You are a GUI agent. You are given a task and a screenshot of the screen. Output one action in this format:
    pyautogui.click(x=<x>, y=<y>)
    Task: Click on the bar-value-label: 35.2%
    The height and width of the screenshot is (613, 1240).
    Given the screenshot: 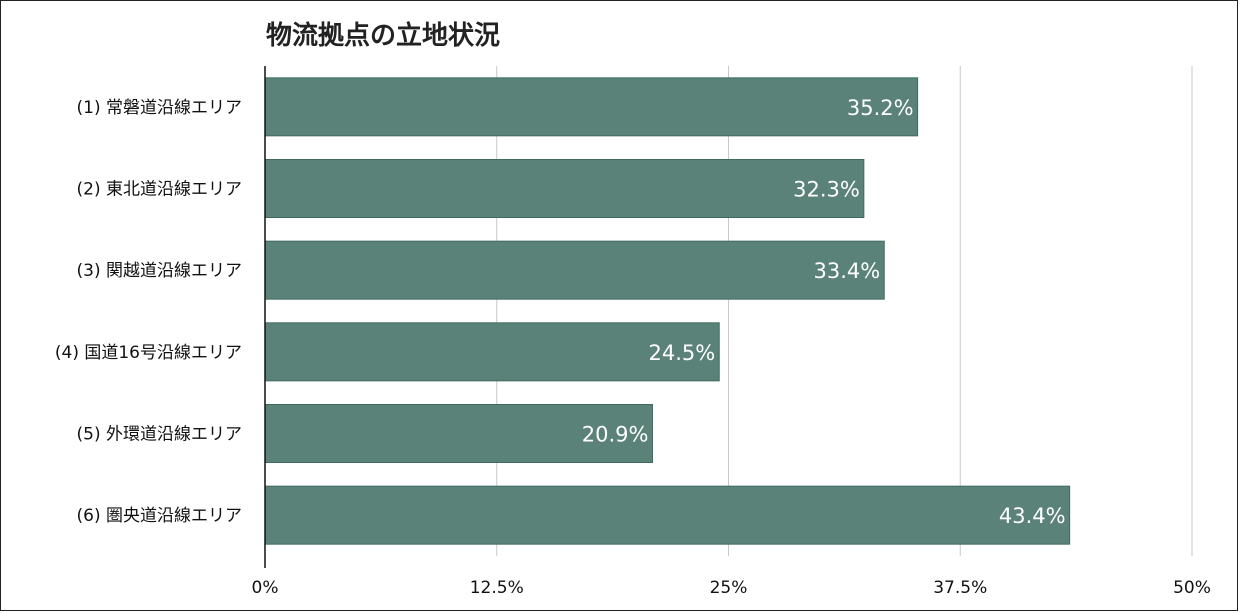 What is the action you would take?
    pyautogui.click(x=880, y=108)
    